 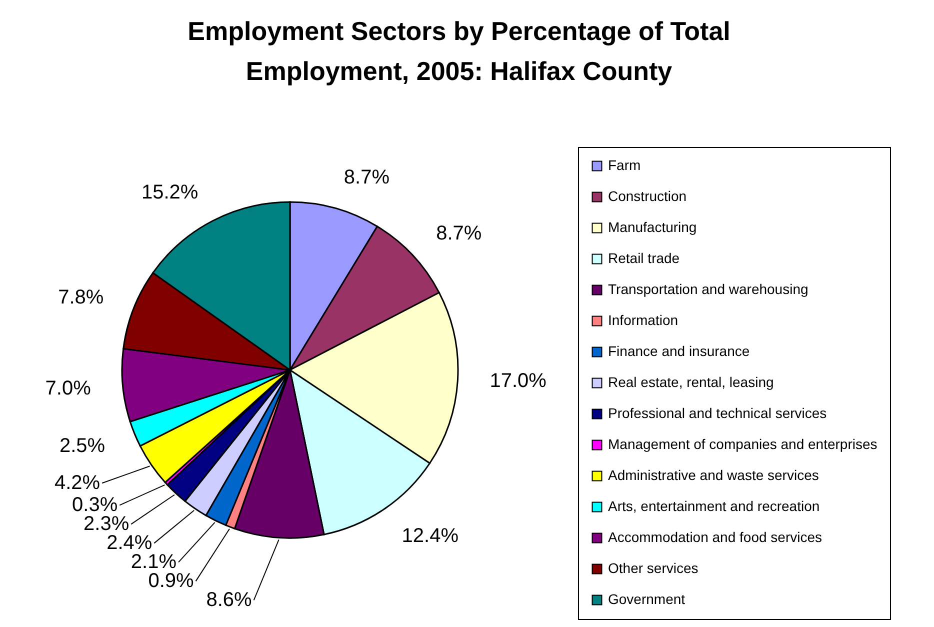 What do you see at coordinates (644, 258) in the screenshot?
I see `legend-label: Retail trade` at bounding box center [644, 258].